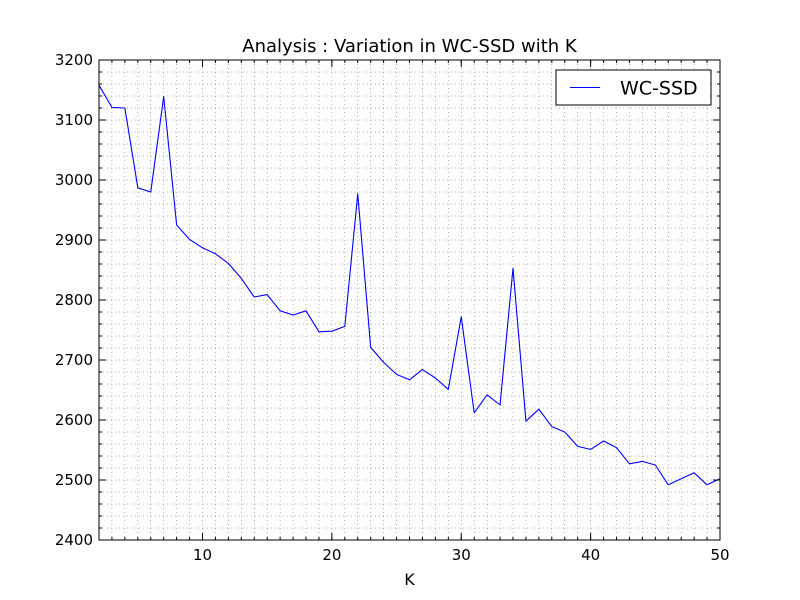 The height and width of the screenshot is (600, 800). What do you see at coordinates (409, 579) in the screenshot?
I see `x-axis-label: K` at bounding box center [409, 579].